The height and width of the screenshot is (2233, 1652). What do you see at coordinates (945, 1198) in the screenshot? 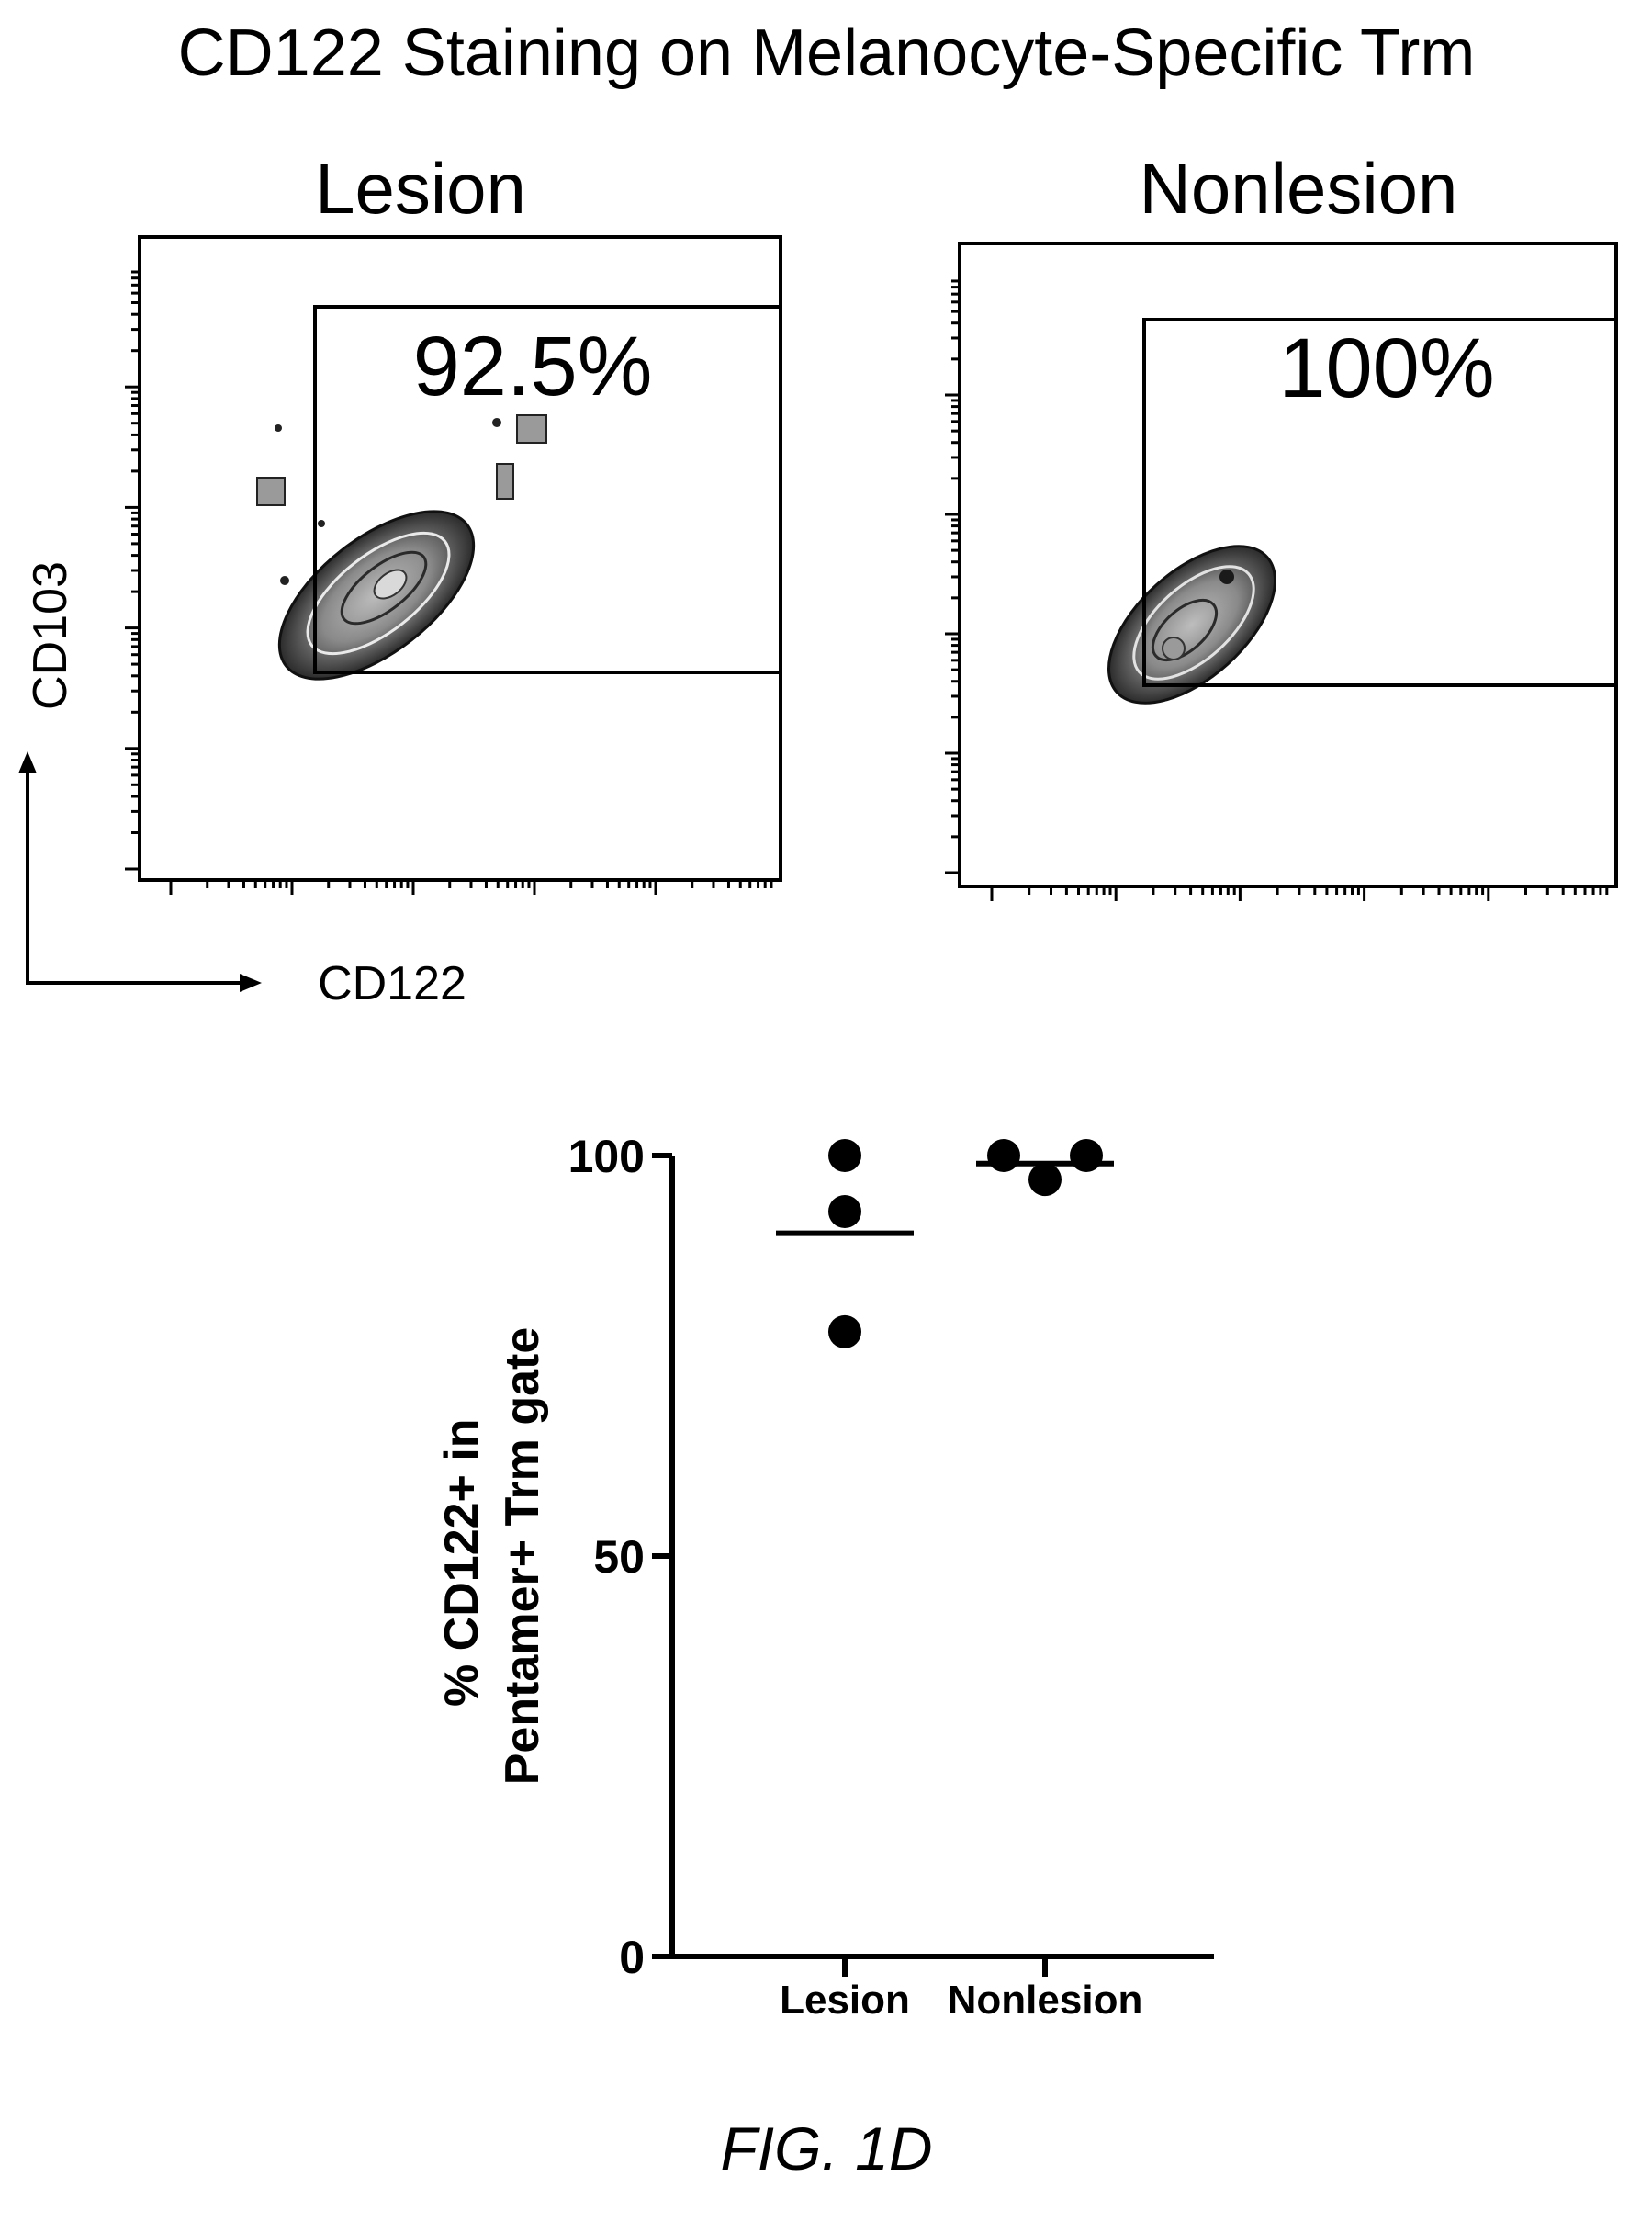
I see `mean-line-group` at bounding box center [945, 1198].